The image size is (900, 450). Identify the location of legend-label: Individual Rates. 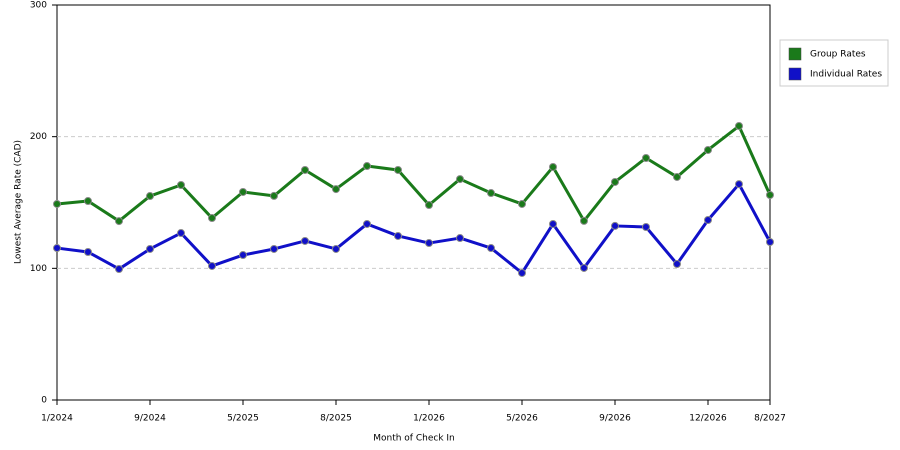
(846, 75).